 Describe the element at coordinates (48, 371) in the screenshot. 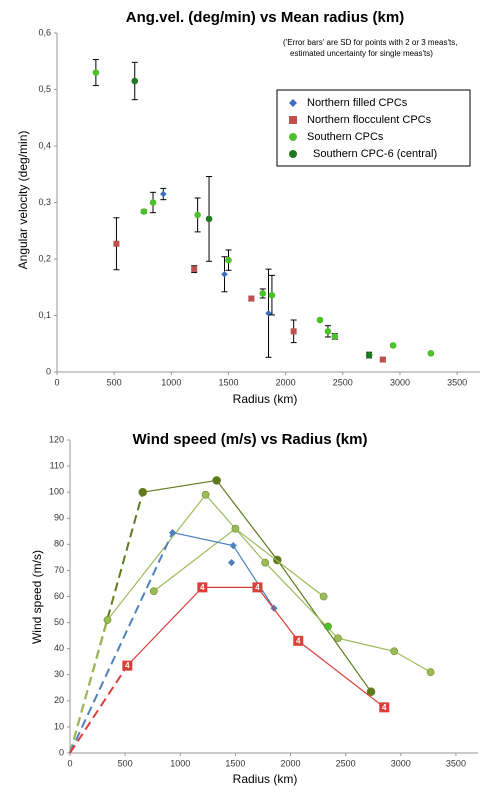

I see `y-tick-label: 0` at that location.